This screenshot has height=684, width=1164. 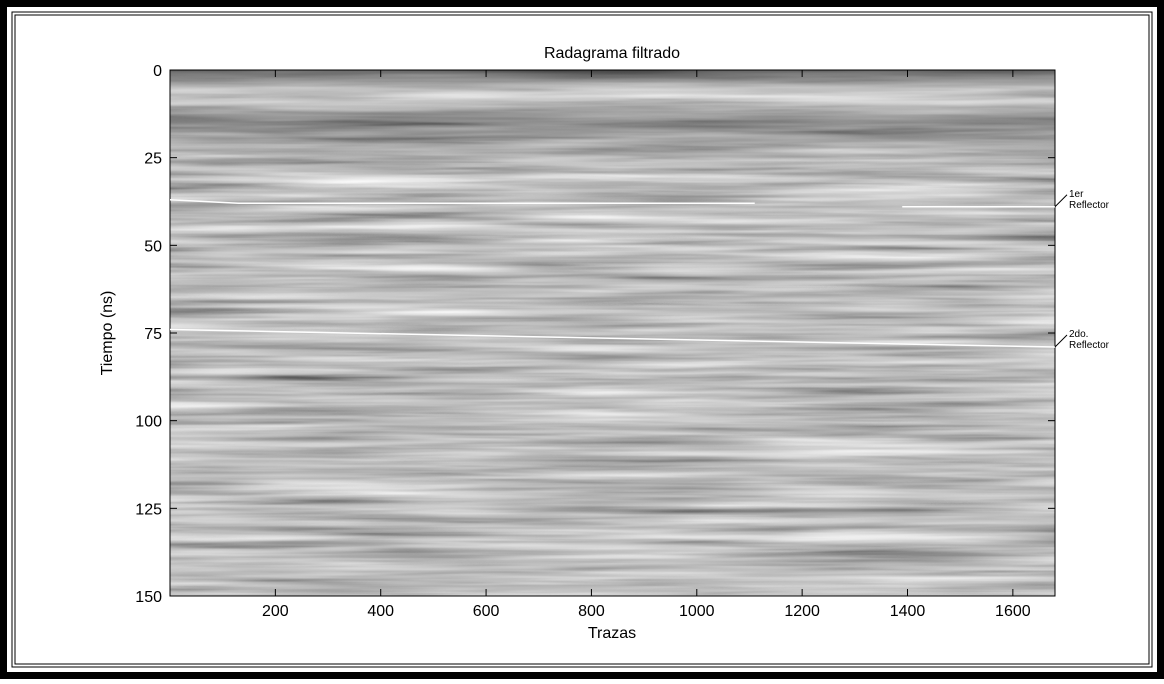 I want to click on x-tick-label: 1400, so click(x=908, y=611).